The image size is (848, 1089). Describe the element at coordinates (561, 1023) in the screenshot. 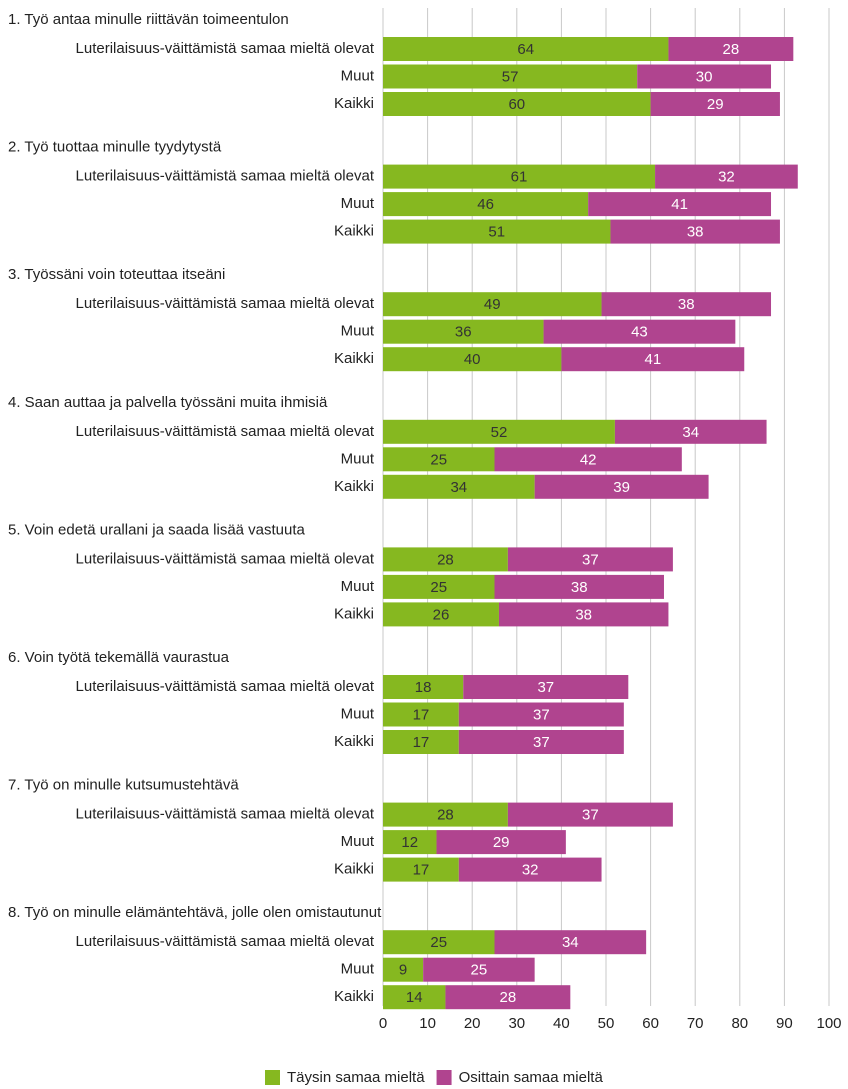

I see `x-tick-label: 40` at that location.